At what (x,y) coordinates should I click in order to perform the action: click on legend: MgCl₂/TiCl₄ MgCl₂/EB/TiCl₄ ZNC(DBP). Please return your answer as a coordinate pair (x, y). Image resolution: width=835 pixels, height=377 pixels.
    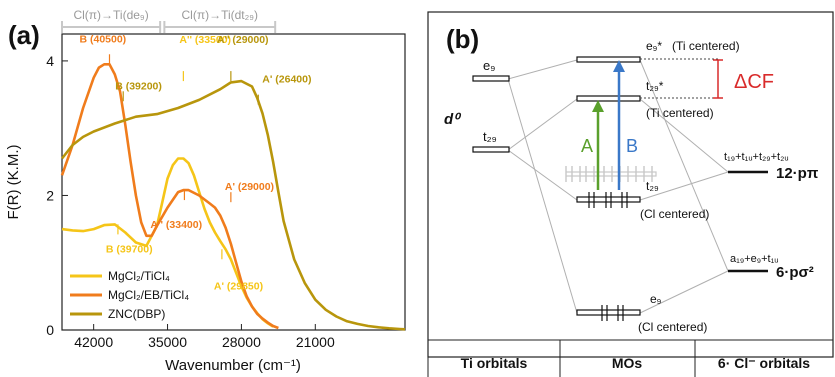
    Looking at the image, I should click on (129, 295).